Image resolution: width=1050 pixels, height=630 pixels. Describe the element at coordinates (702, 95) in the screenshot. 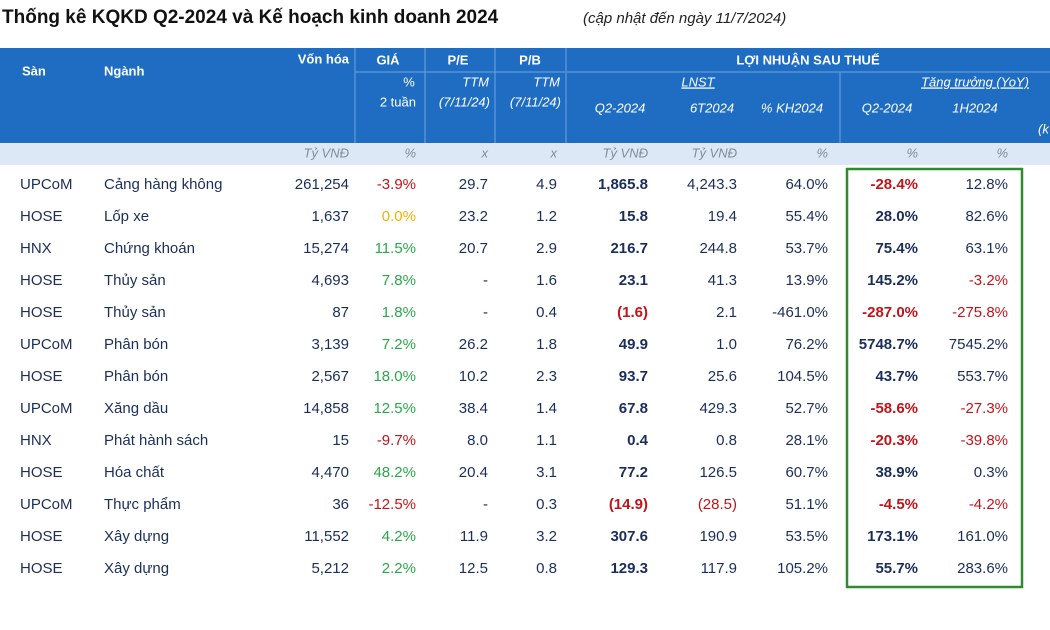

I see `header-lines` at that location.